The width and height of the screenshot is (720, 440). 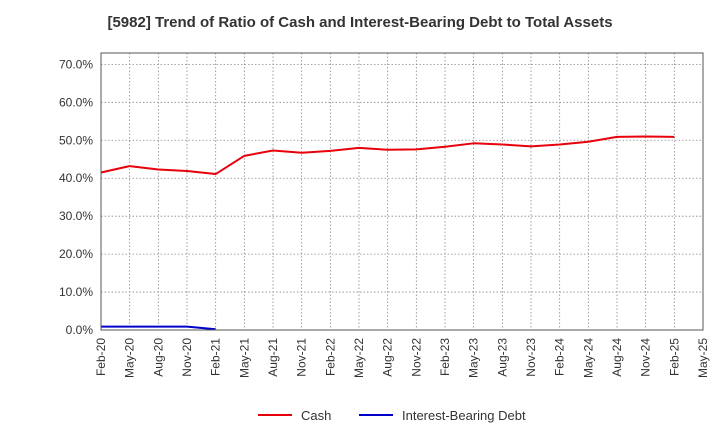 I want to click on x-tick-label: Nov-23, so click(x=531, y=357).